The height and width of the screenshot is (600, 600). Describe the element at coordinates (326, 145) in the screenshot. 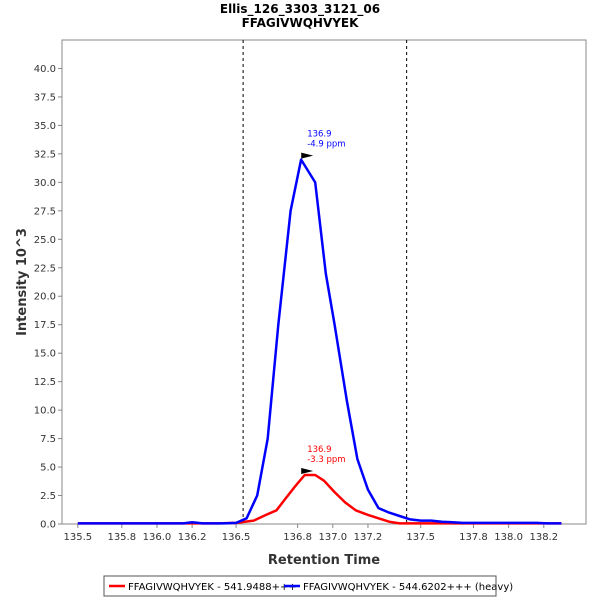

I see `peak-ppm-label: -4.9 ppm` at that location.